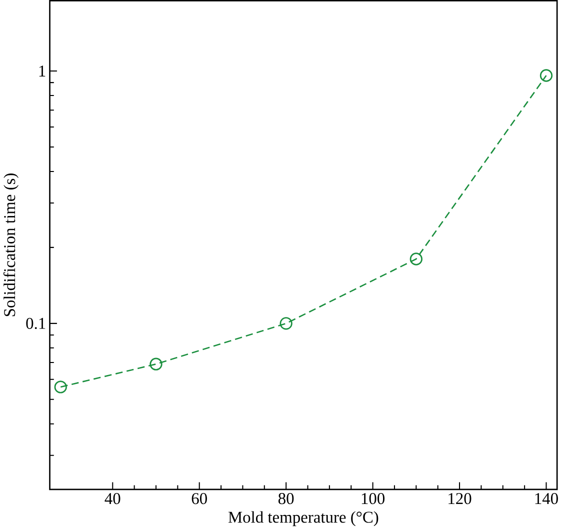 This screenshot has height=530, width=562. I want to click on x-tick-label: 120, so click(460, 498).